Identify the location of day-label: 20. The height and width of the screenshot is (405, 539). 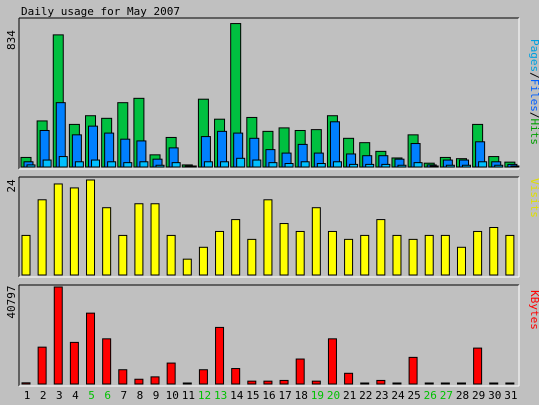
(333, 395).